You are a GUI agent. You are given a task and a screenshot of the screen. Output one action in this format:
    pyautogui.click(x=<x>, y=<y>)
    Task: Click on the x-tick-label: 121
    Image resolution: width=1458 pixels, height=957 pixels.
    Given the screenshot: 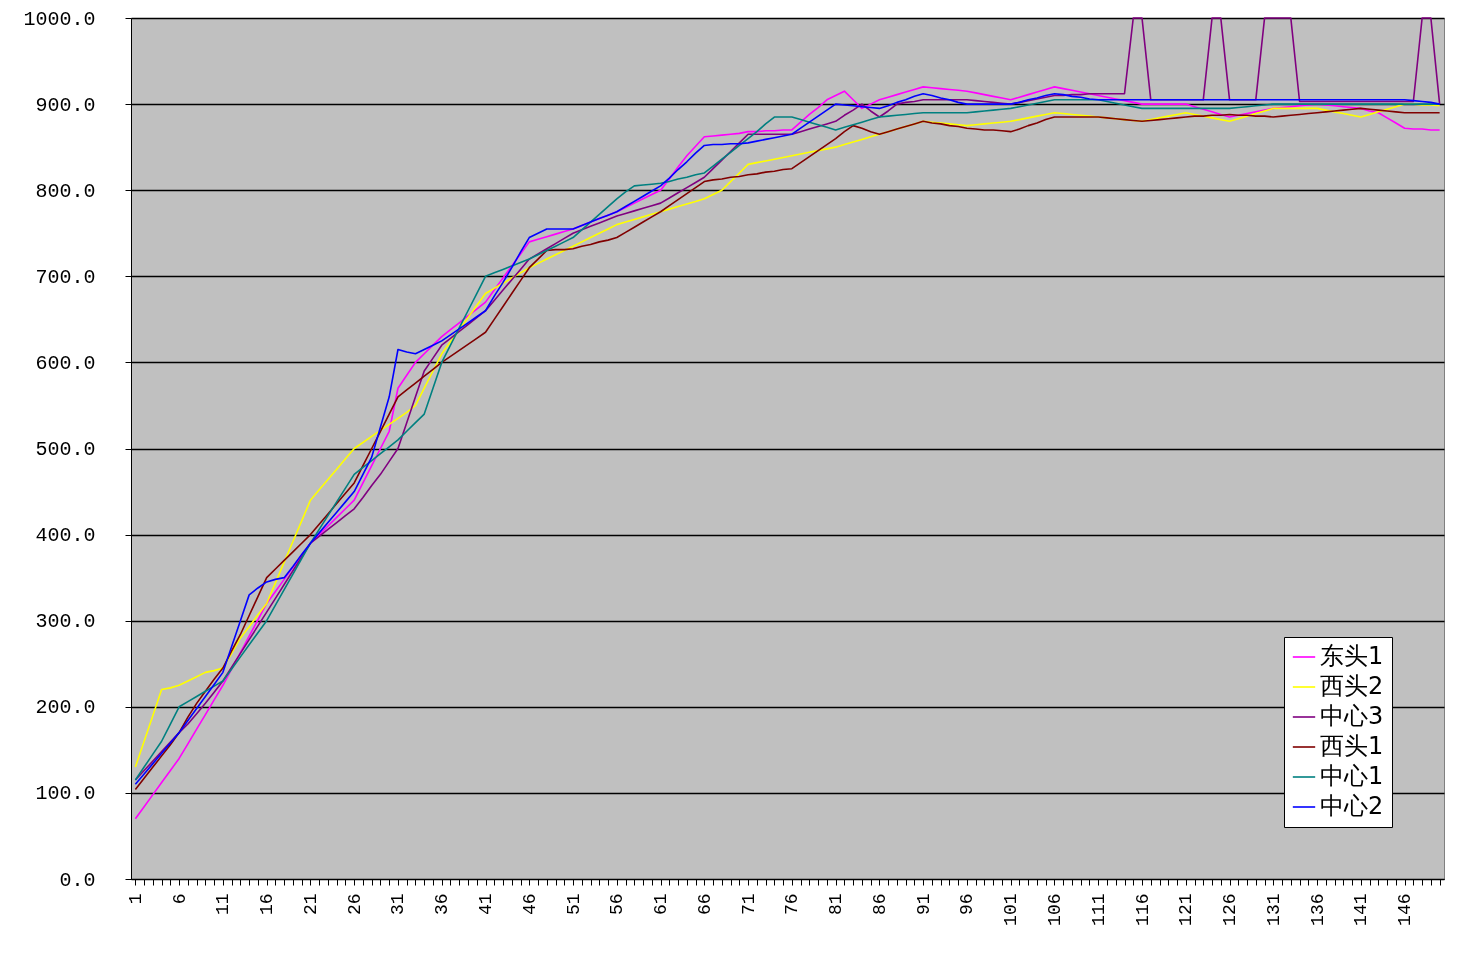 What is the action you would take?
    pyautogui.click(x=1186, y=909)
    